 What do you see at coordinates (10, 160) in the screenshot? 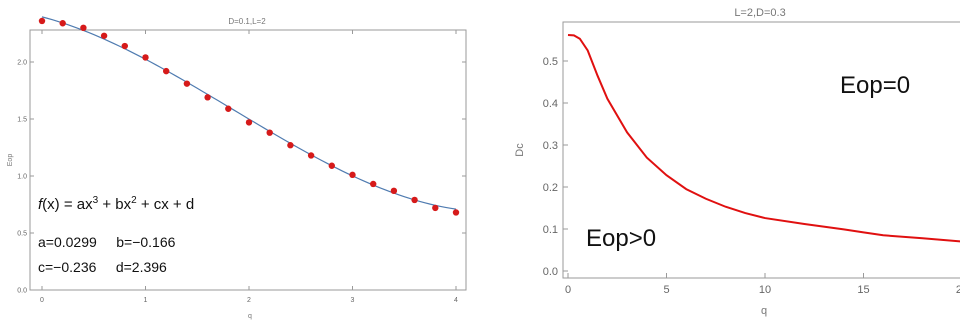
I see `left-y-axis-label: Eop` at bounding box center [10, 160].